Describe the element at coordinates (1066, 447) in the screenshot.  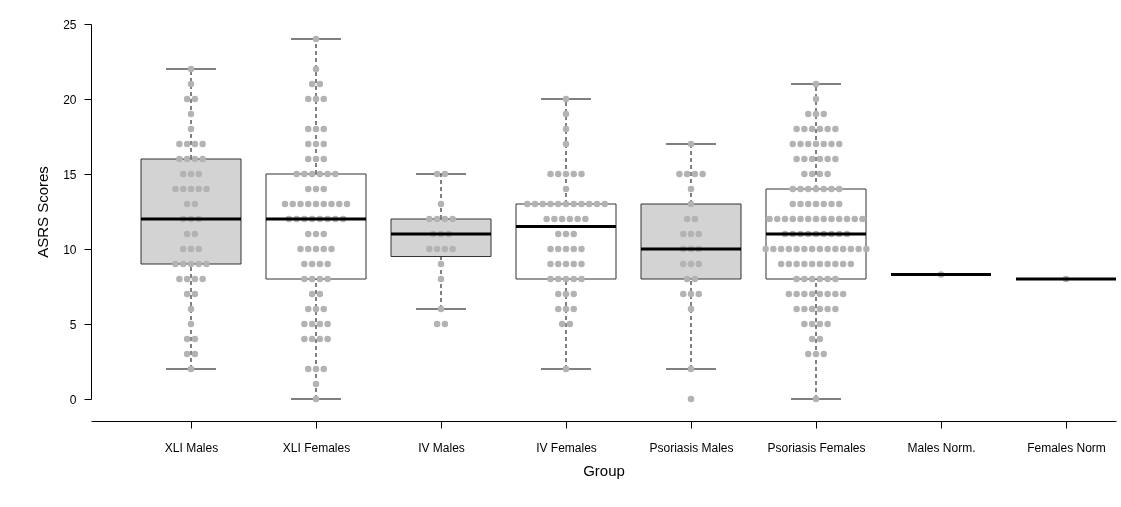
I see `x-tick-label: Females Norm` at that location.